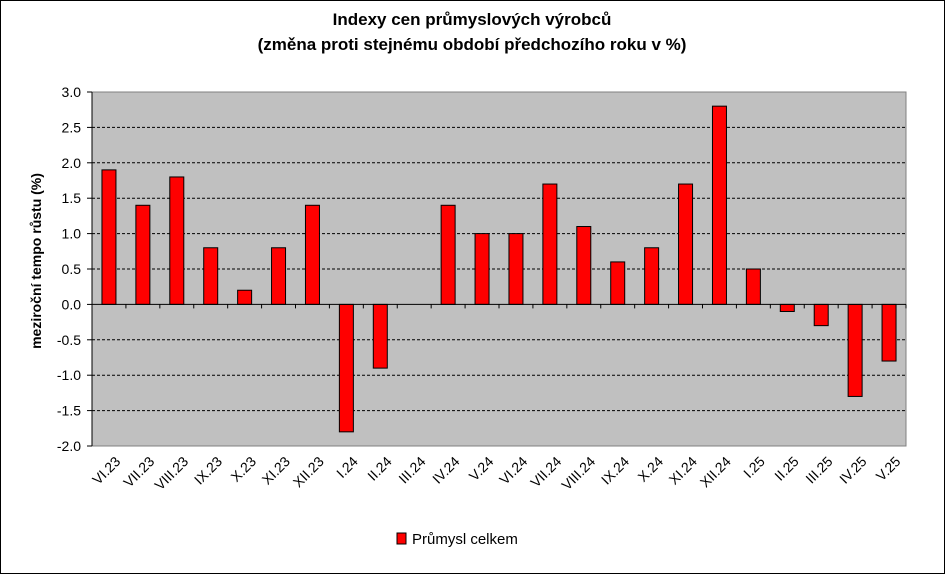 The width and height of the screenshot is (945, 574). Describe the element at coordinates (138, 471) in the screenshot. I see `x-tick-label: VII.23` at that location.